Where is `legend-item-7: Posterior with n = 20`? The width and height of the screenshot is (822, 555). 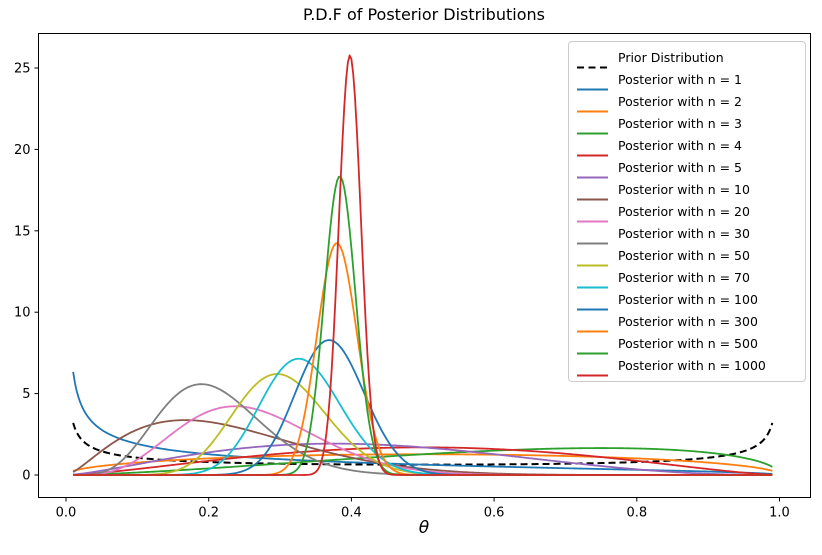
legend-item-7: Posterior with n = 20 is located at coordinates (687, 212).